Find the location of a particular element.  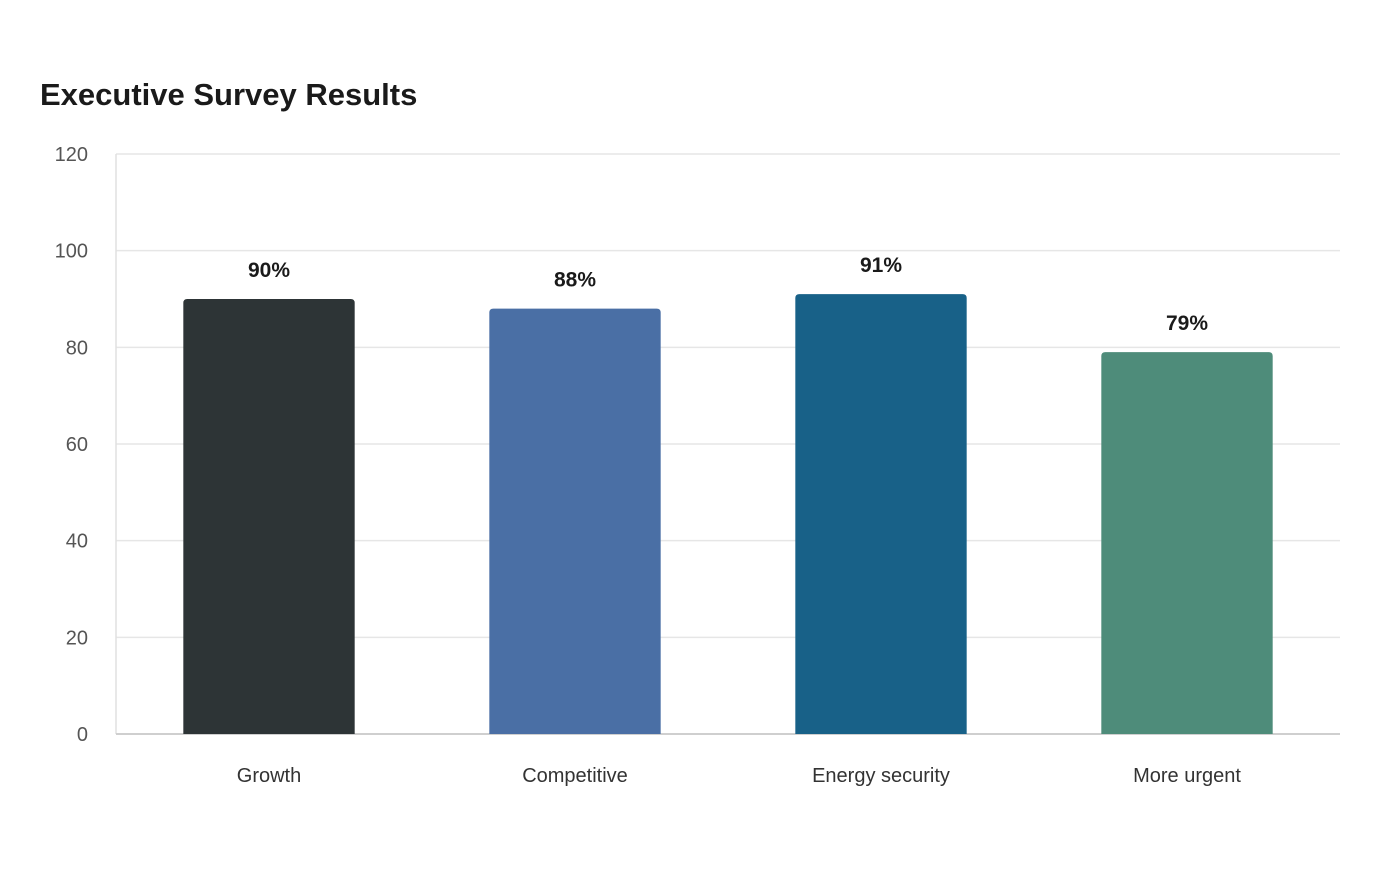

x-tick-label: More urgent is located at coordinates (1187, 776).